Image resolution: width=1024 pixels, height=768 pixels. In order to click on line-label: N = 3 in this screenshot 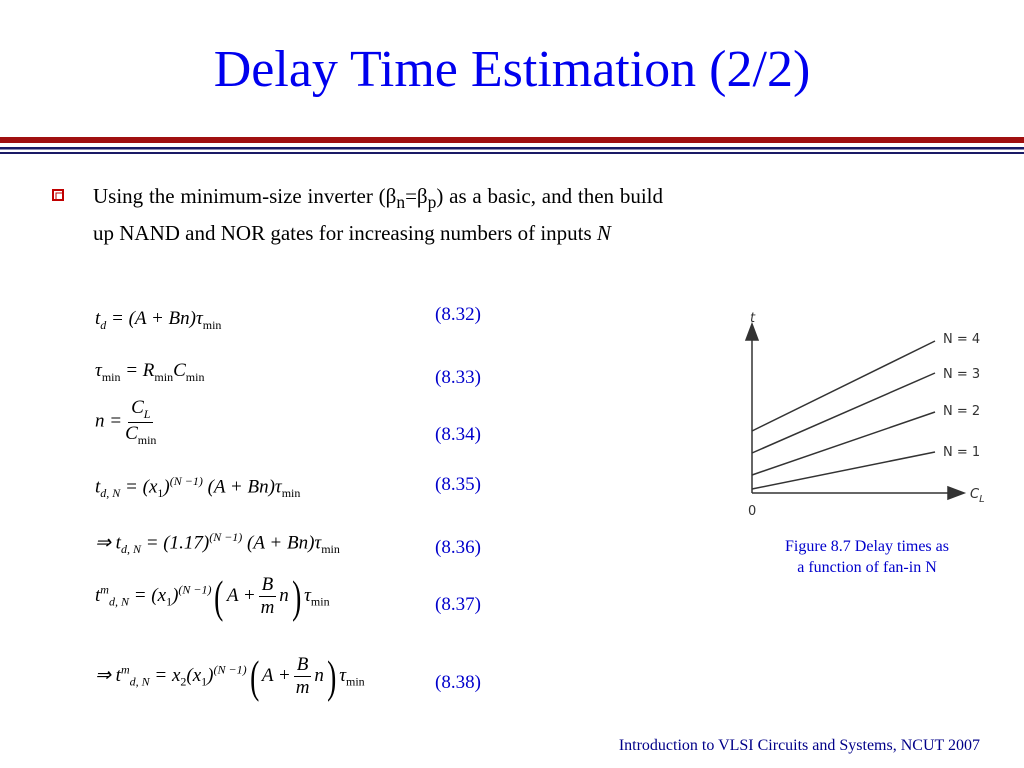, I will do `click(961, 374)`.